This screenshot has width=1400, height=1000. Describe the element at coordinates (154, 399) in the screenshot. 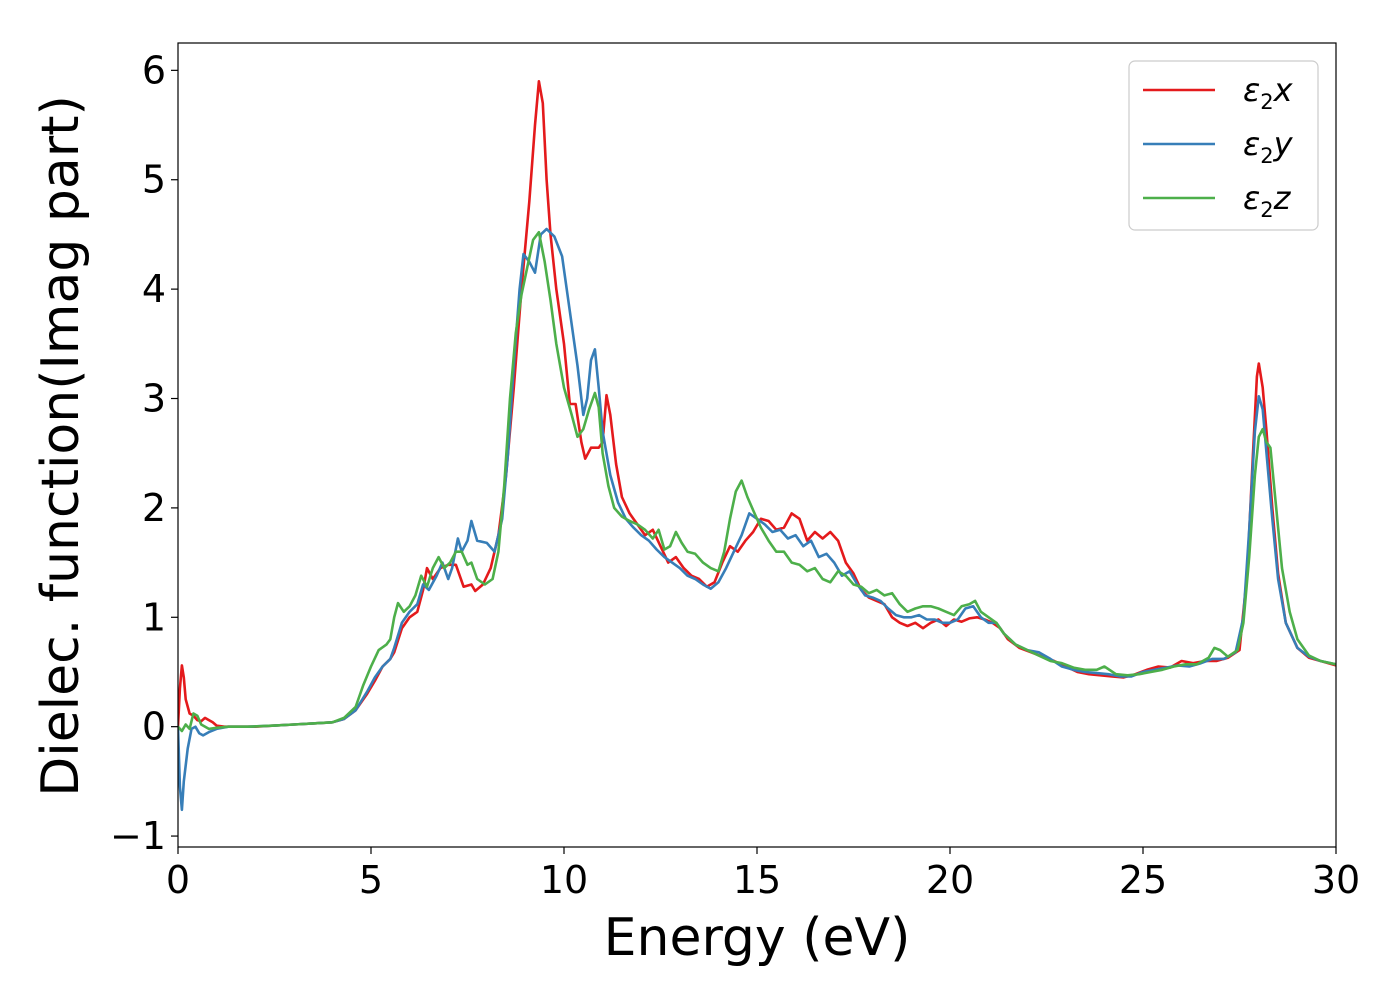

I see `y-tick-label: 3` at that location.